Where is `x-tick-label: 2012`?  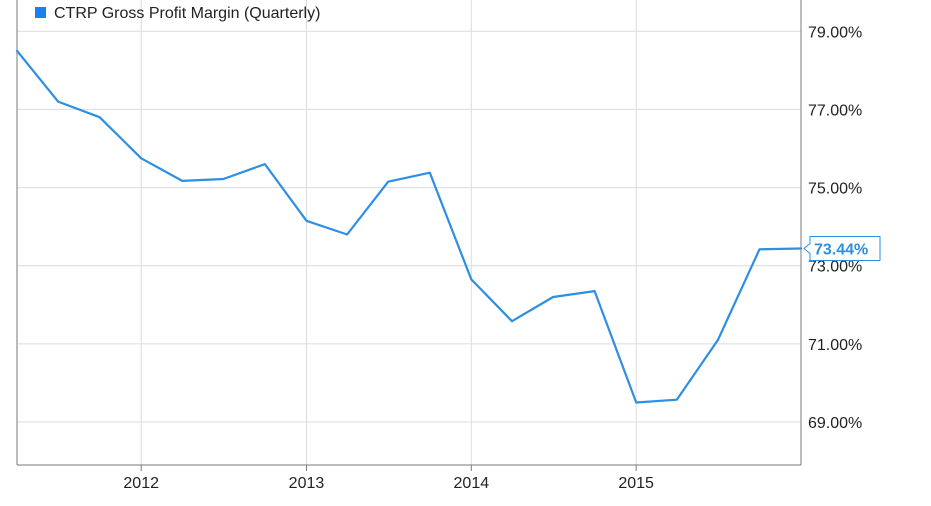
x-tick-label: 2012 is located at coordinates (141, 483).